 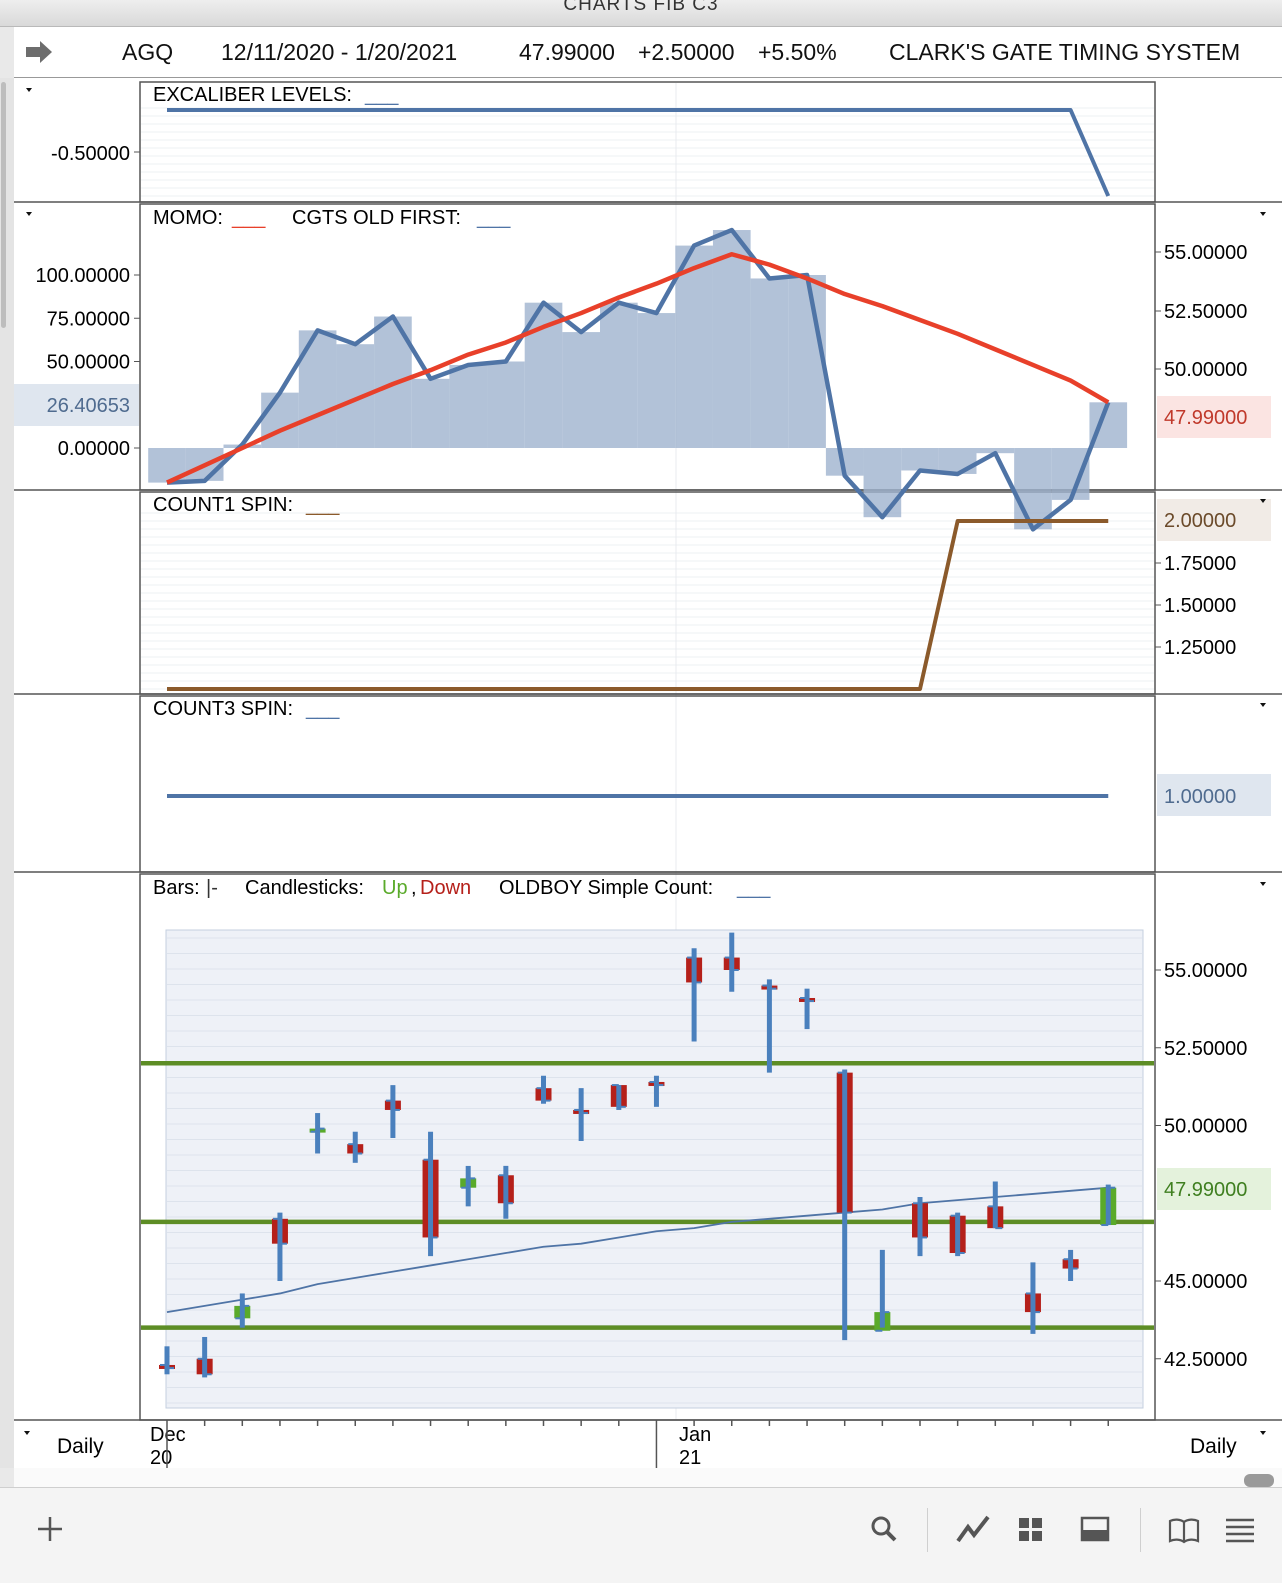 I want to click on momo-label: MOMO:, so click(x=188, y=218).